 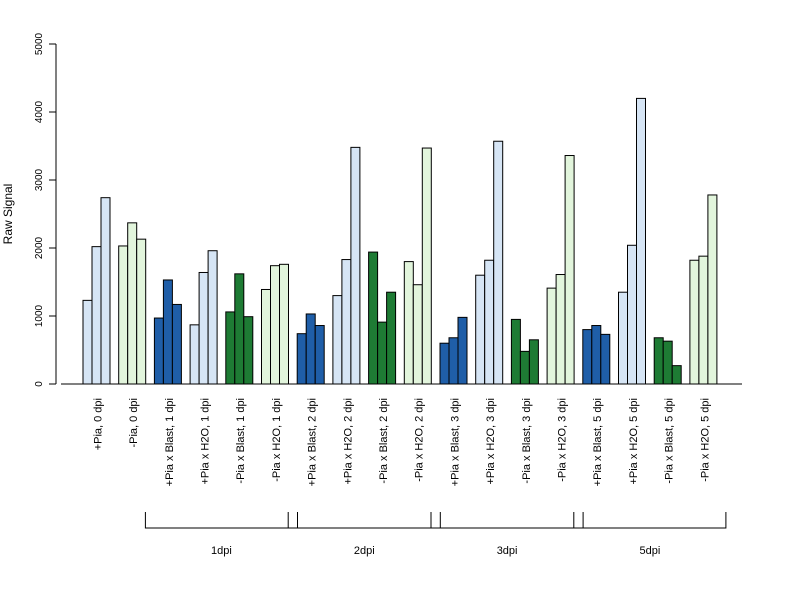 What do you see at coordinates (420, 440) in the screenshot?
I see `x-tick-label: -Pia x H2O, 2 dpi` at bounding box center [420, 440].